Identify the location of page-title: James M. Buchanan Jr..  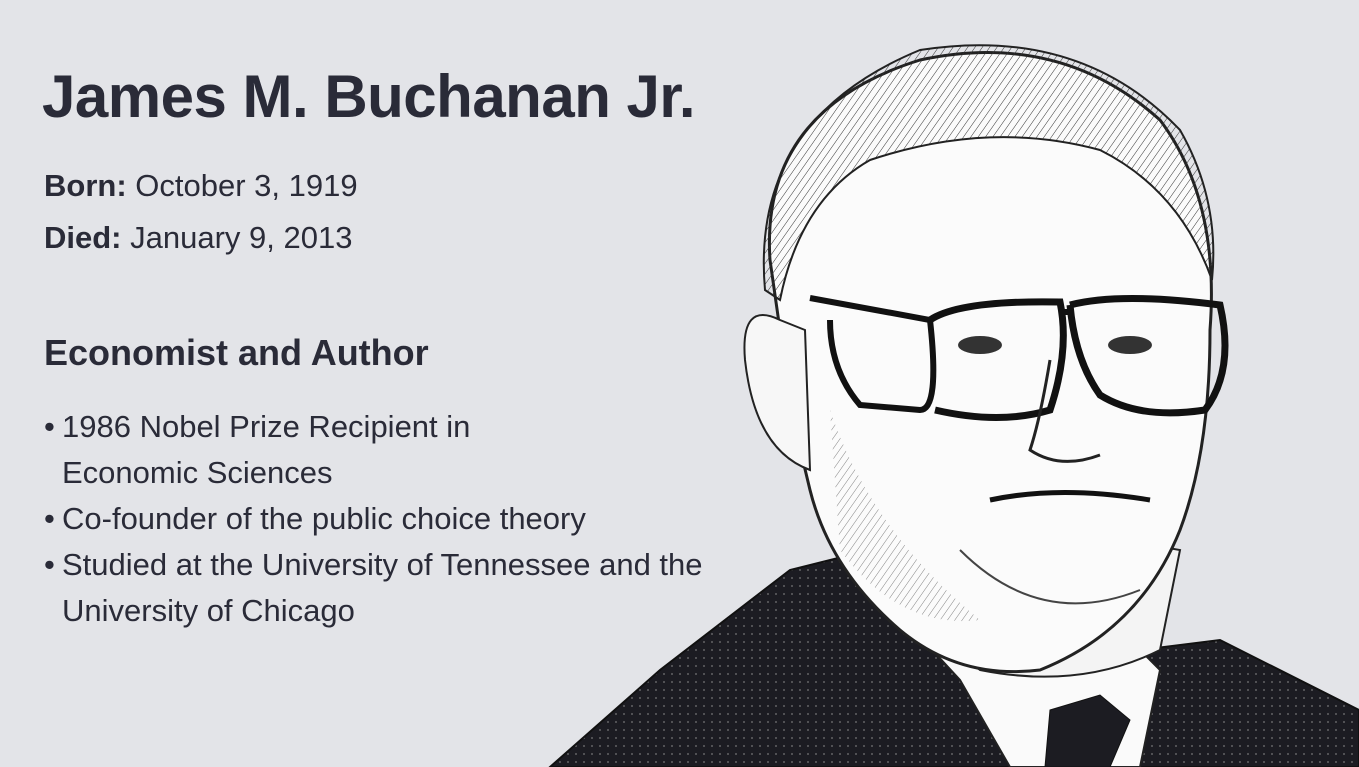
(369, 96).